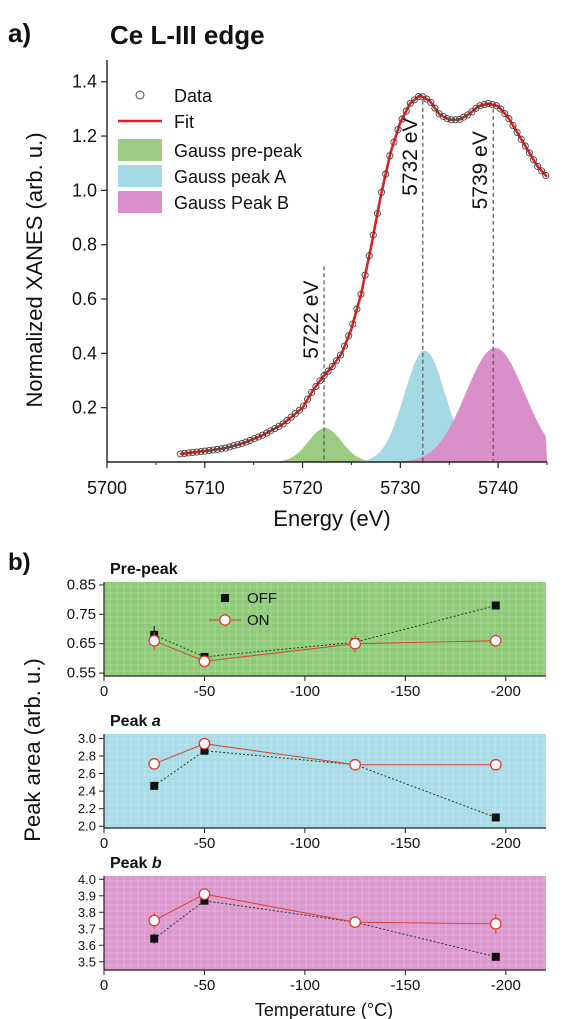 The image size is (563, 1019). Describe the element at coordinates (331, 518) in the screenshot. I see `panel-a-x-axis-title: Energy (eV)` at that location.